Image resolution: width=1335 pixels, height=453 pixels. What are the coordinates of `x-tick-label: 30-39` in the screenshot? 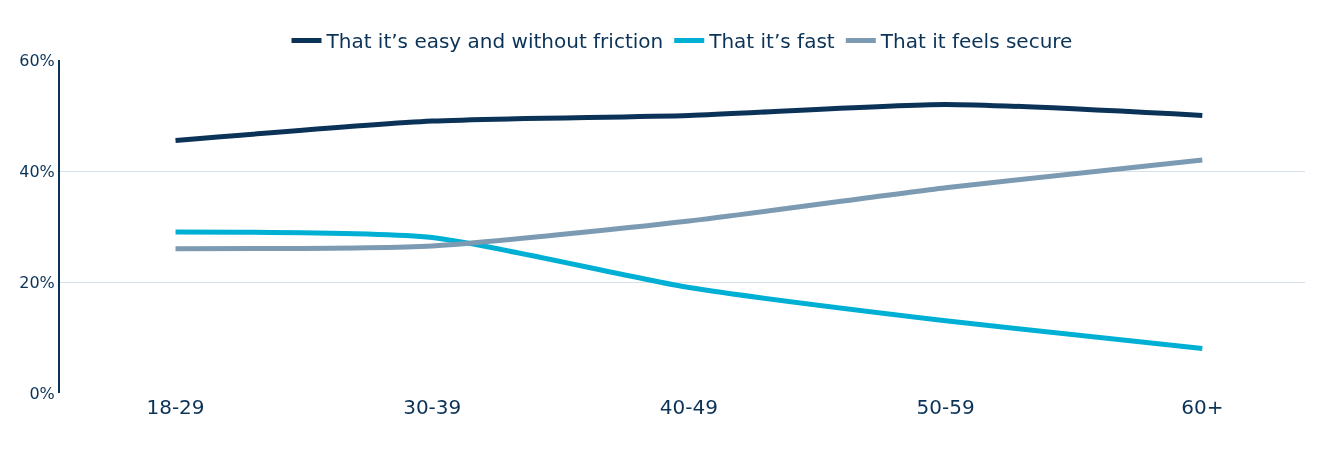 It's located at (432, 407).